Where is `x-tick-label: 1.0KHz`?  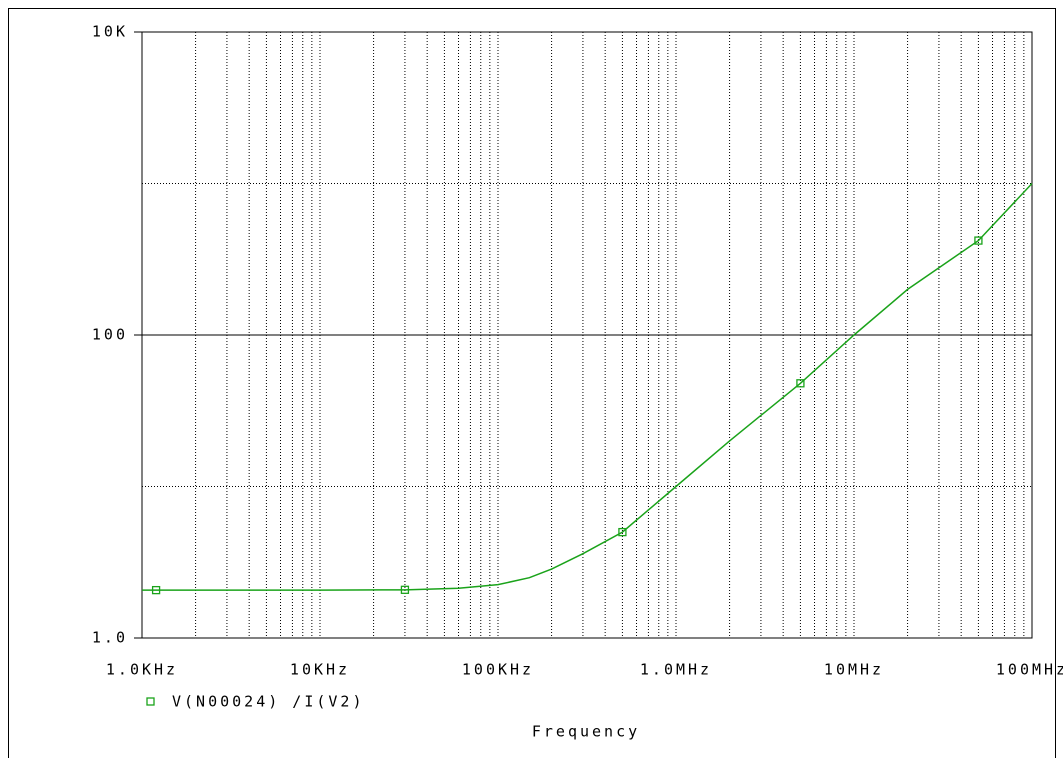 x-tick-label: 1.0KHz is located at coordinates (142, 670).